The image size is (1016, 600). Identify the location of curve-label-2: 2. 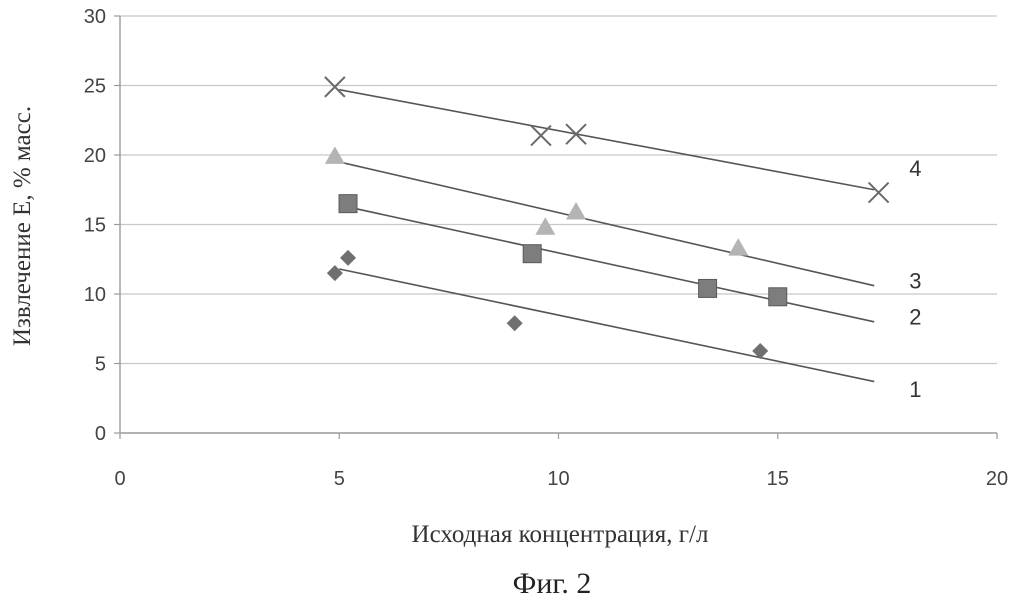
(915, 317).